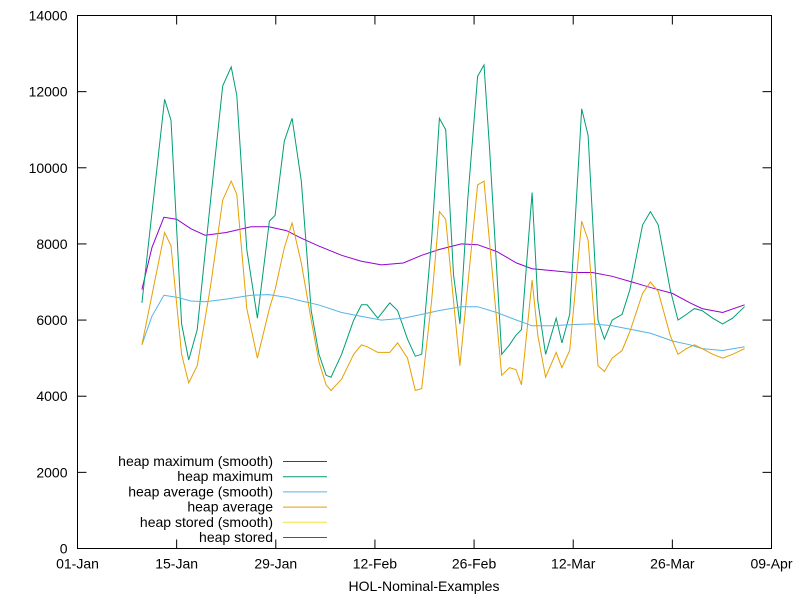 Image resolution: width=800 pixels, height=600 pixels. I want to click on y-tick-label: 14000, so click(48, 16).